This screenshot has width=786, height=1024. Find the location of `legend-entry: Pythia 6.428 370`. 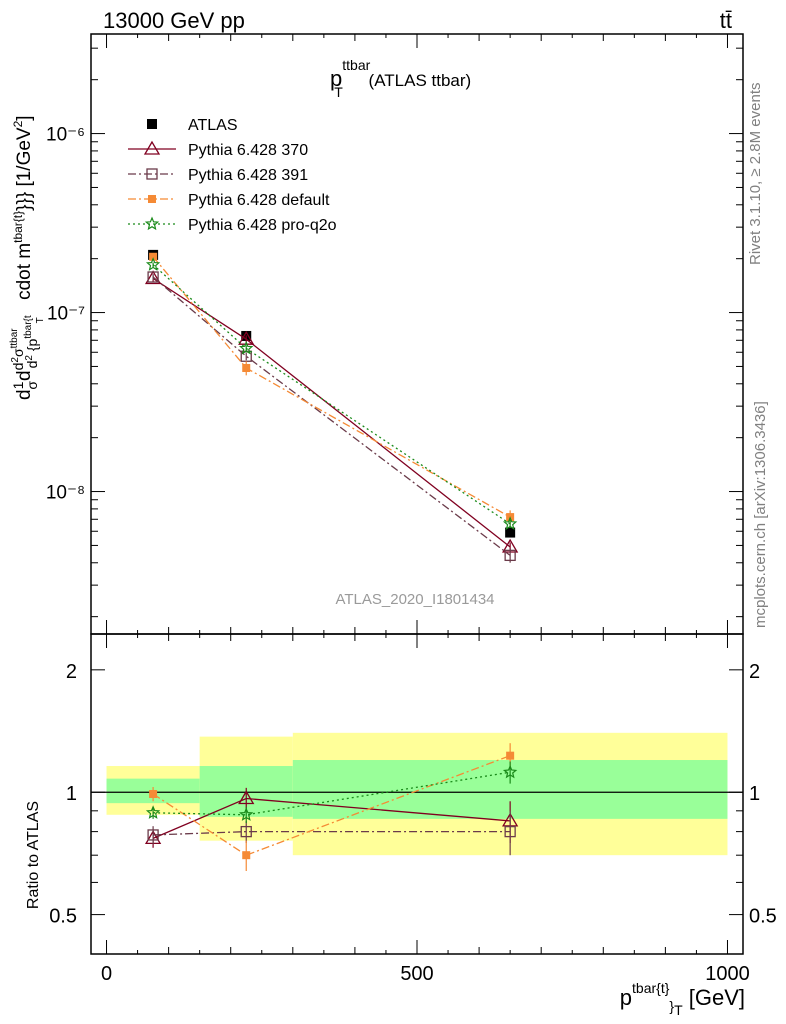

legend-entry: Pythia 6.428 370 is located at coordinates (218, 149).